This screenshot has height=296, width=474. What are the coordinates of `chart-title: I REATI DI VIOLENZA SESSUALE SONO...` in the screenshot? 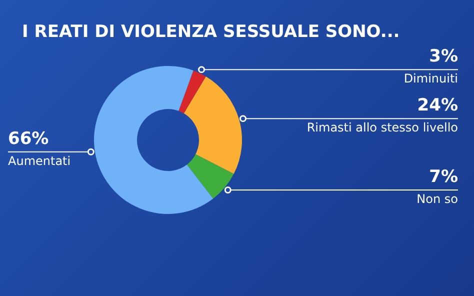 It's located at (211, 32).